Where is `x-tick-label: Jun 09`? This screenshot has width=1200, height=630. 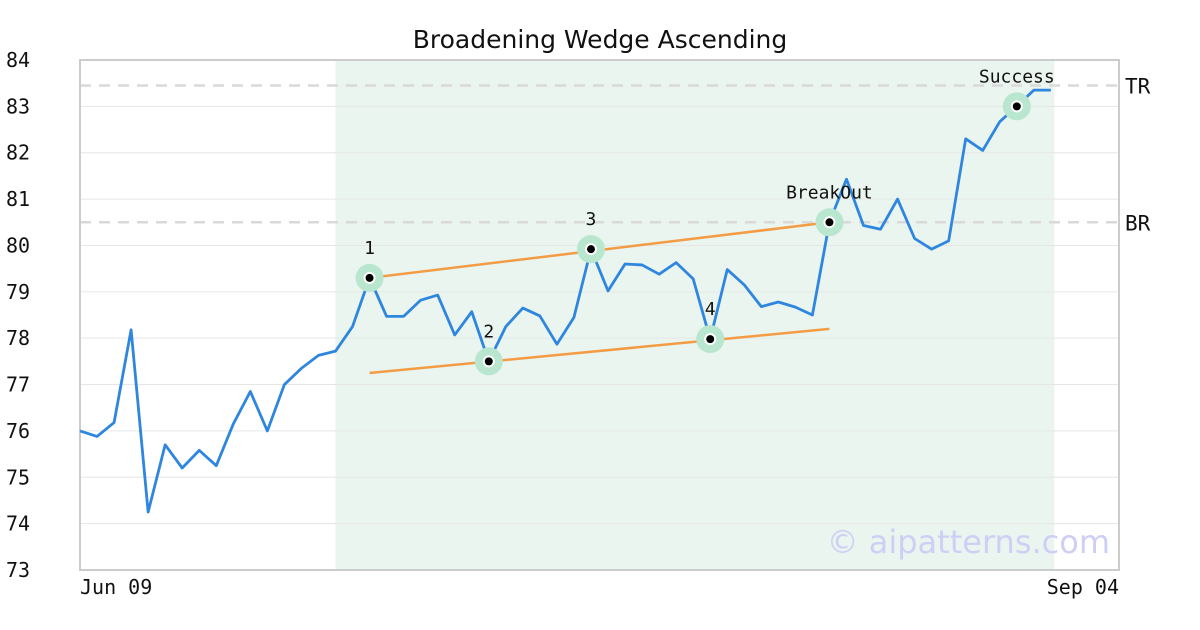
x-tick-label: Jun 09 is located at coordinates (116, 587).